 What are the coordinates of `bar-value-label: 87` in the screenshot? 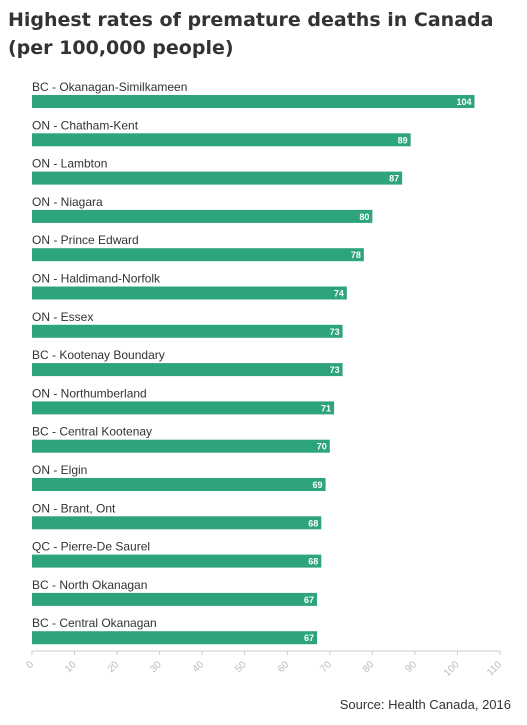 It's located at (394, 179).